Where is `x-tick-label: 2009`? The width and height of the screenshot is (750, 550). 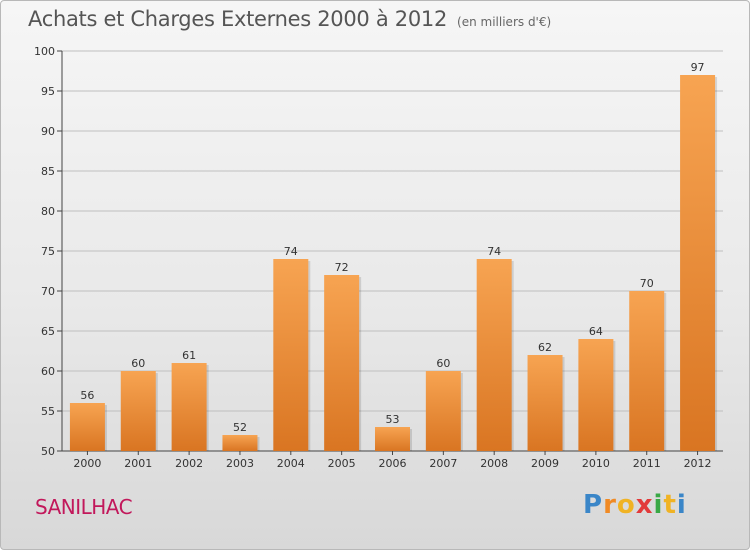
x-tick-label: 2009 is located at coordinates (545, 463).